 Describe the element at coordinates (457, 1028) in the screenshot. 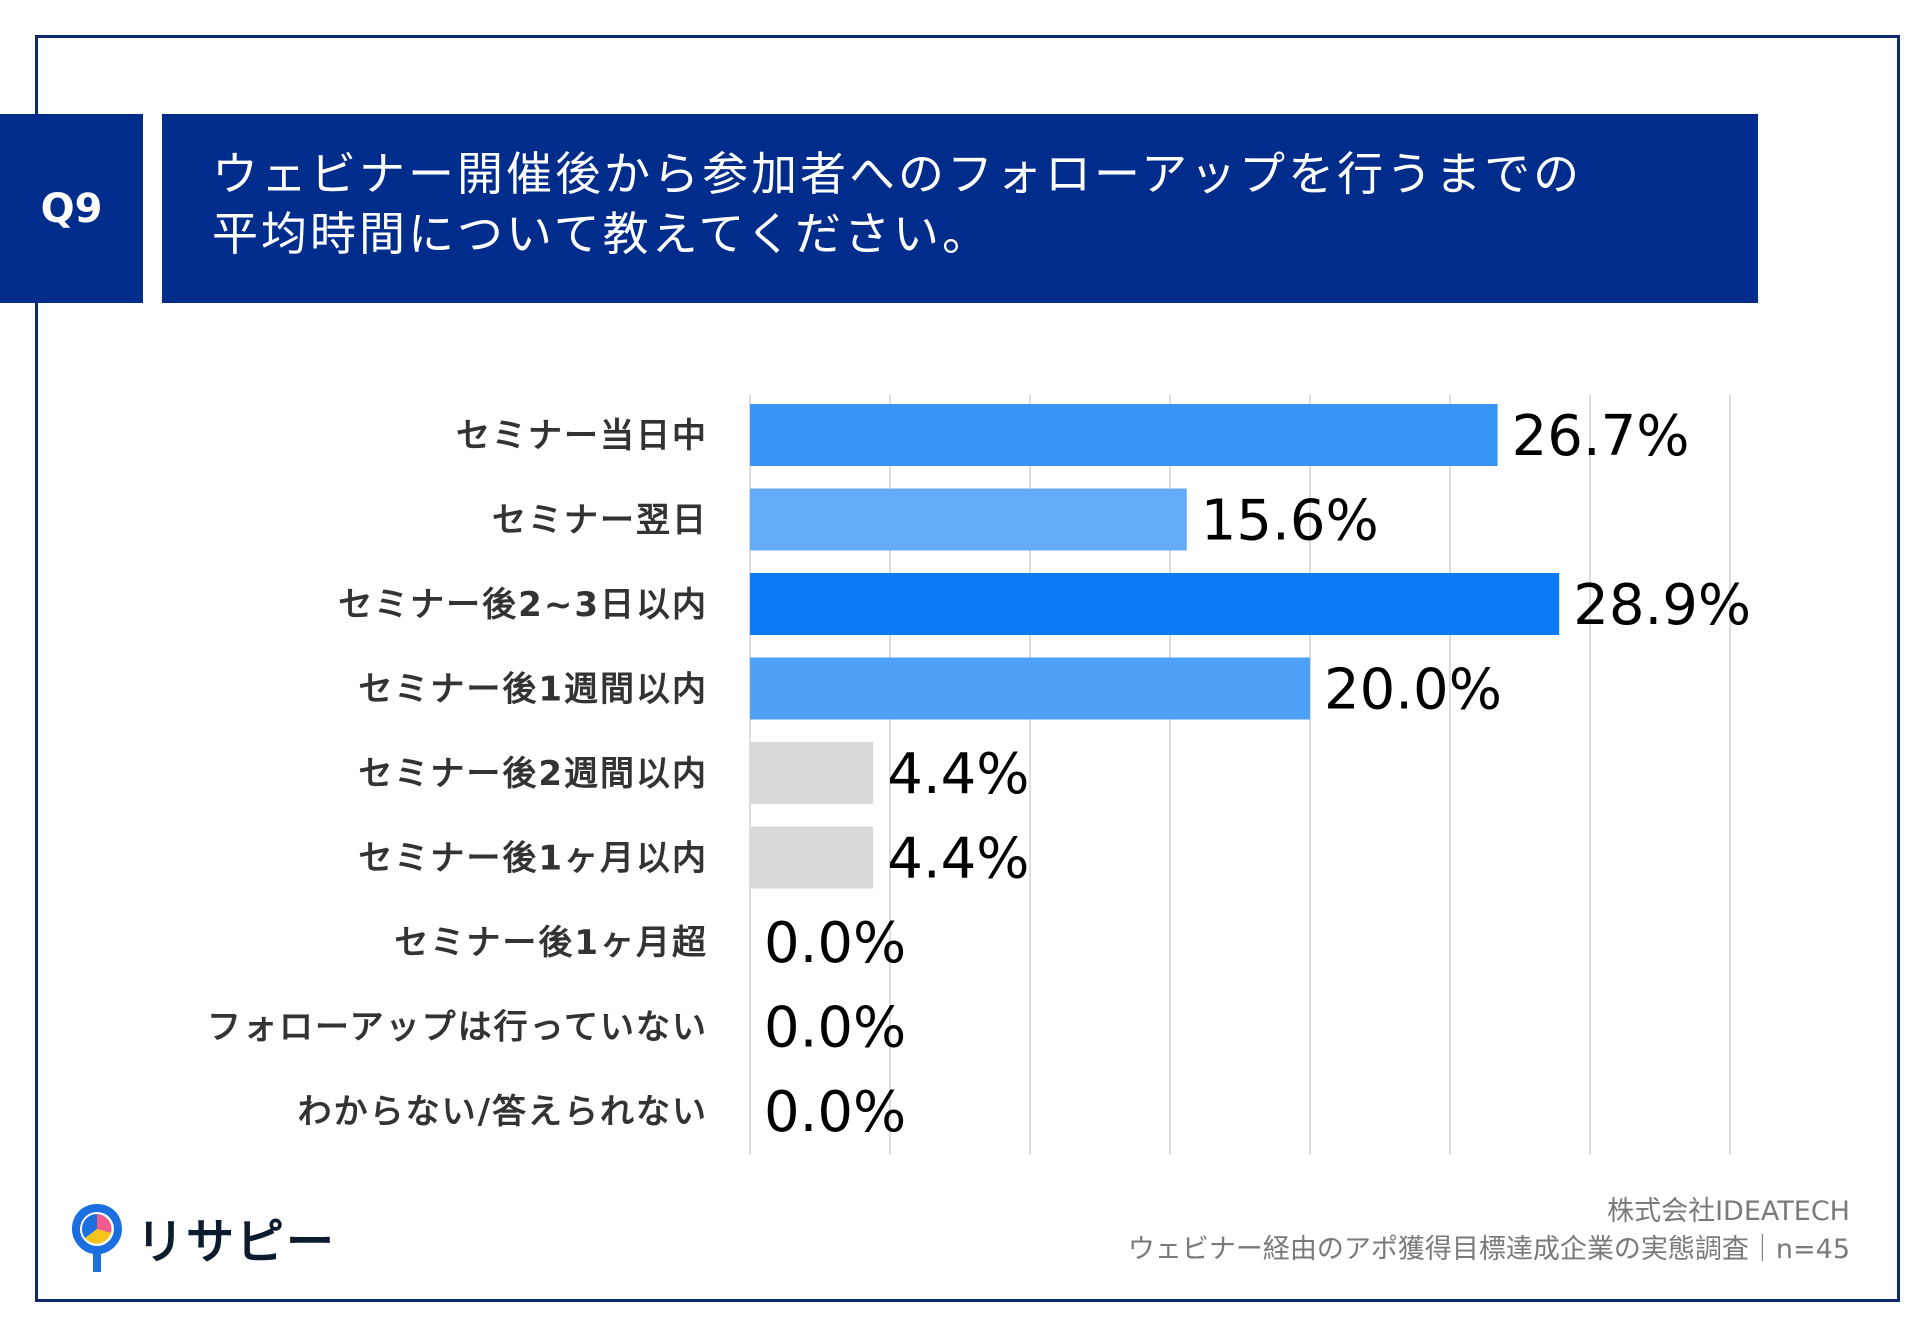

I see `category-label-7: フォローアップは行っていない` at that location.